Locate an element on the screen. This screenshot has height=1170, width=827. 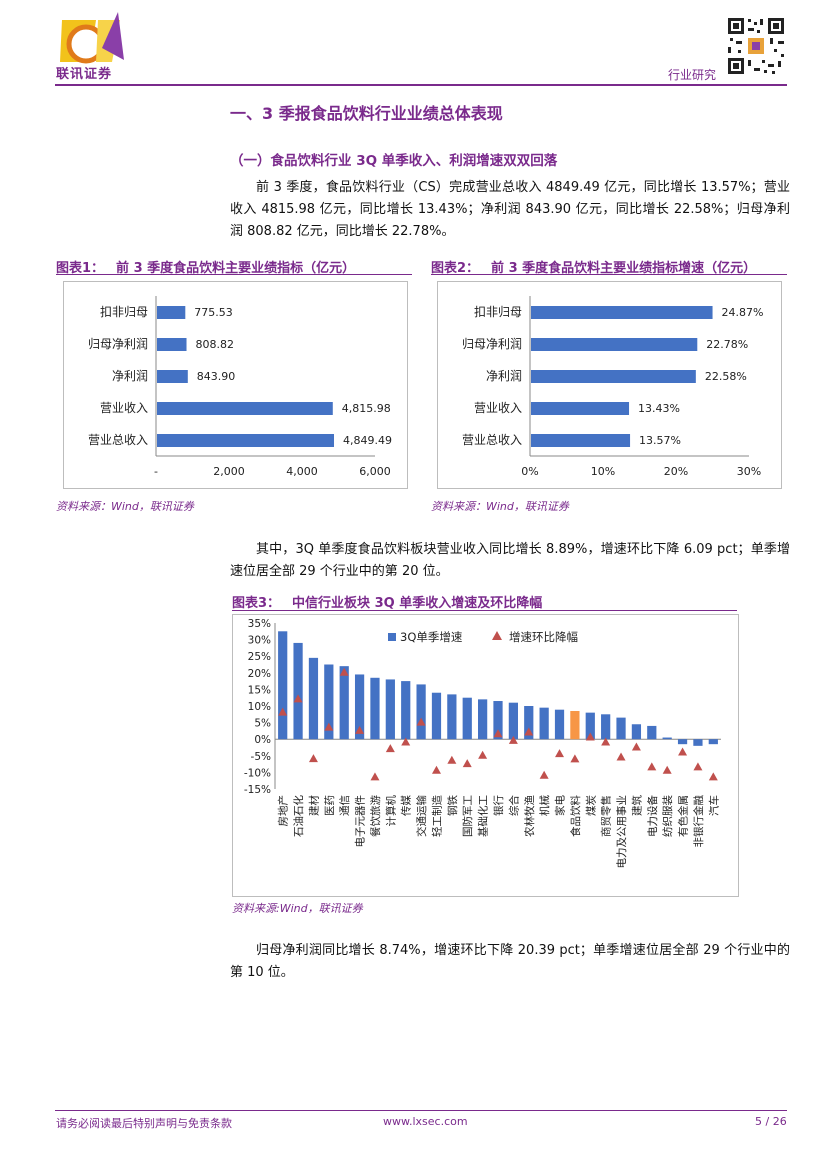
fig3-y-tick-label: 30% is located at coordinates (259, 641).